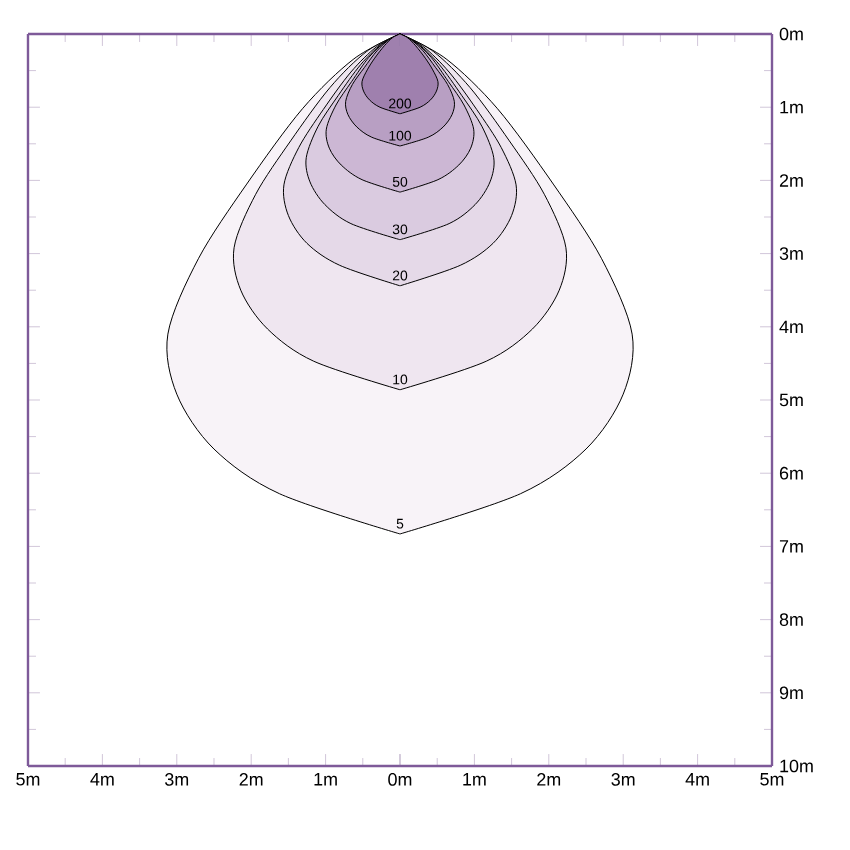 Image resolution: width=850 pixels, height=850 pixels. Describe the element at coordinates (791, 693) in the screenshot. I see `y-tick-label: 9m` at that location.